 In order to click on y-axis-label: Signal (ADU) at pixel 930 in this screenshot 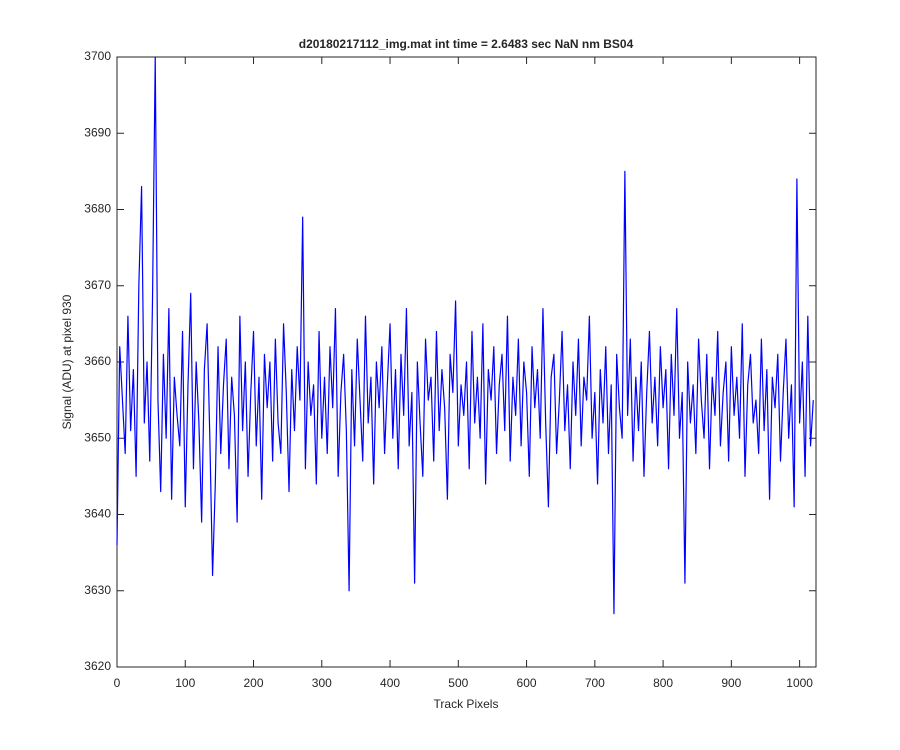, I will do `click(67, 361)`.